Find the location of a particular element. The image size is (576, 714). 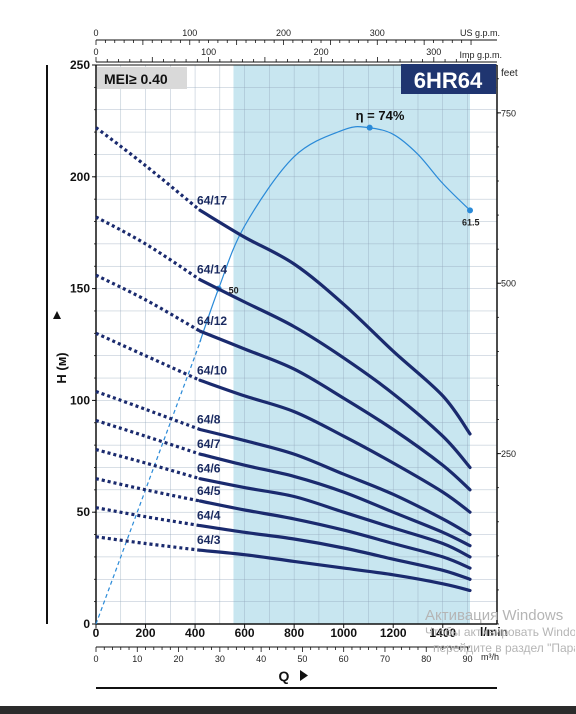

x-tick-label: 0 is located at coordinates (96, 633).